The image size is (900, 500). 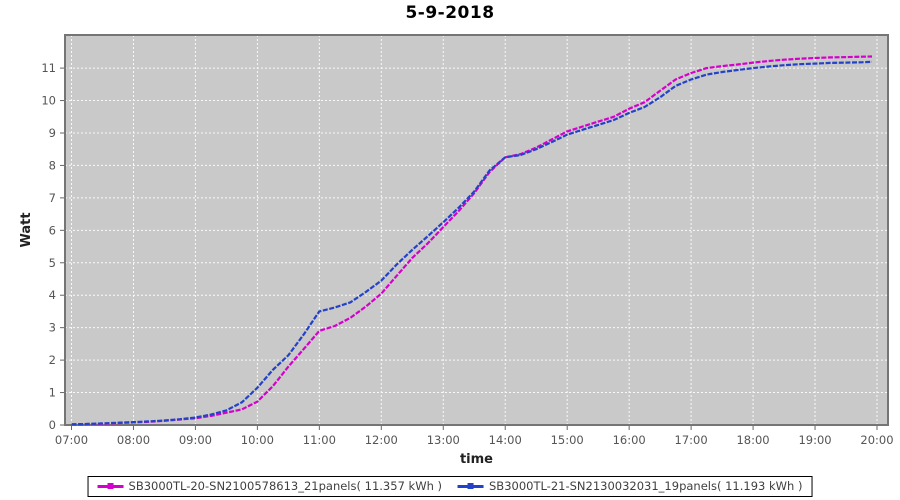 What do you see at coordinates (71, 440) in the screenshot?
I see `x-tick-label: 07:00` at bounding box center [71, 440].